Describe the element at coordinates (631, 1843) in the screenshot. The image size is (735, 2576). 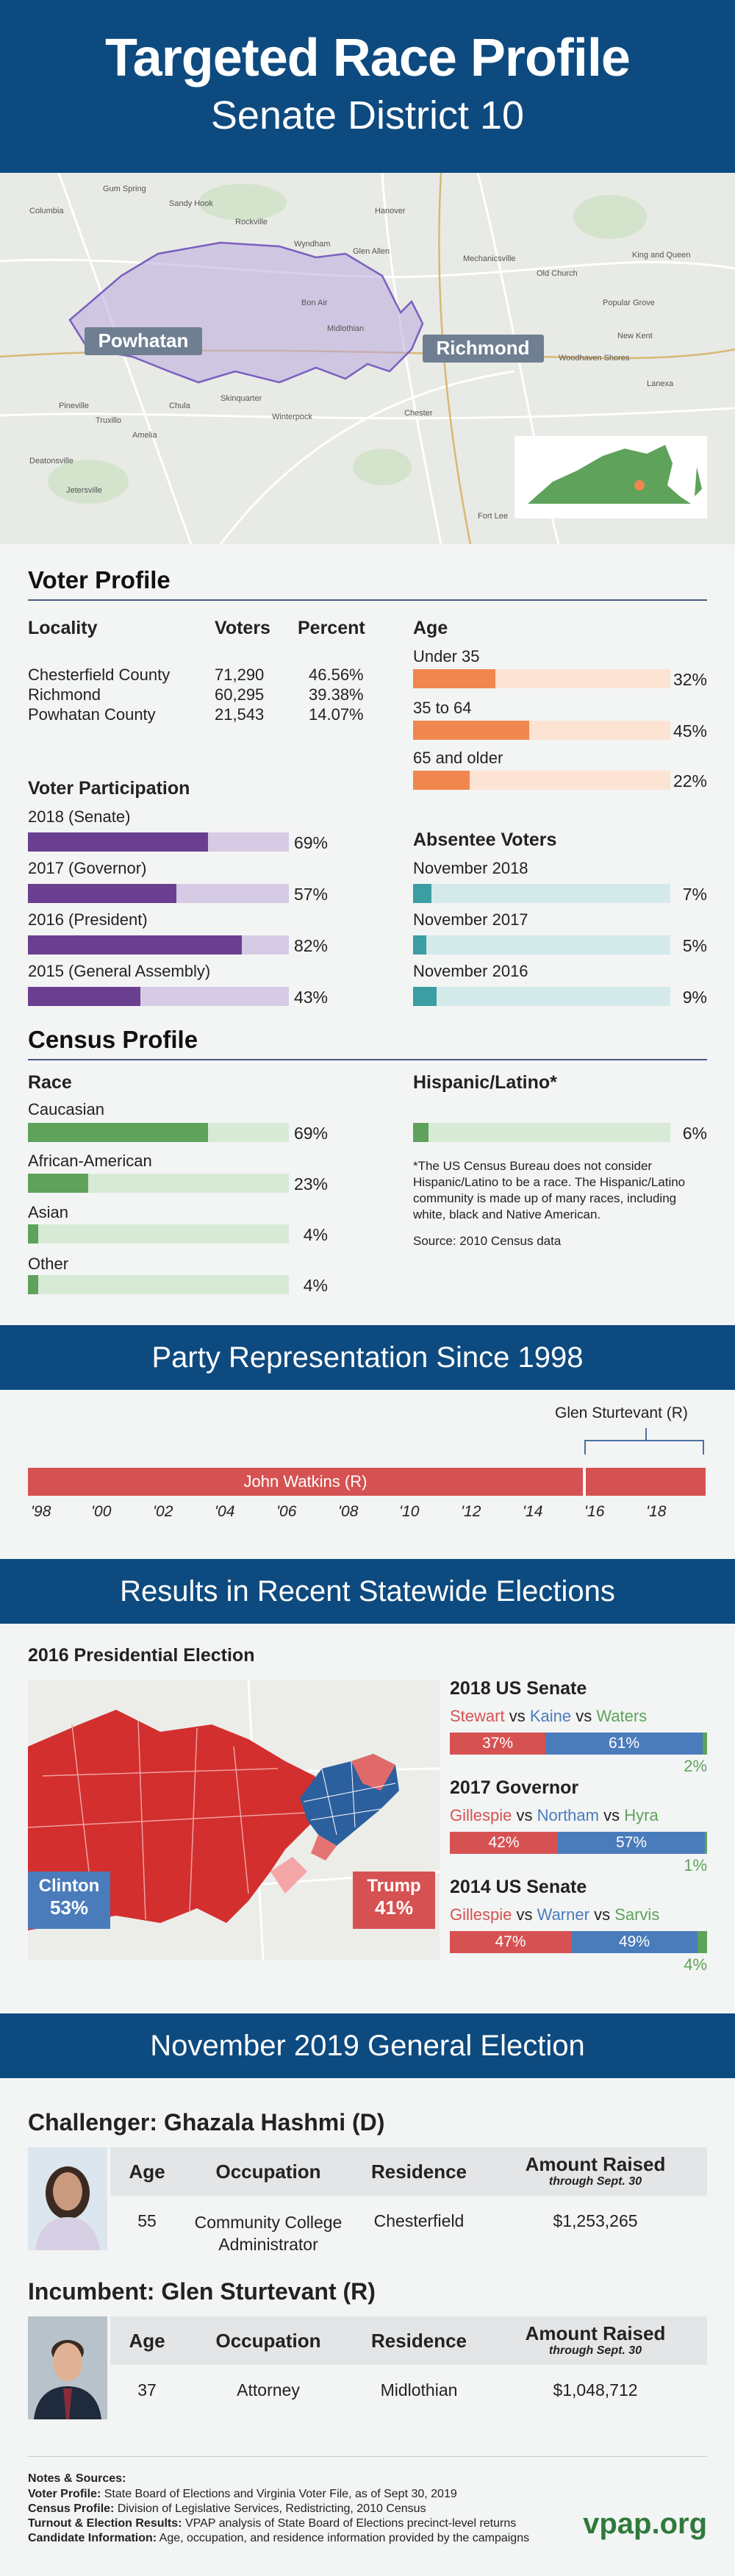
I see `democrat-segment: 57%` at that location.